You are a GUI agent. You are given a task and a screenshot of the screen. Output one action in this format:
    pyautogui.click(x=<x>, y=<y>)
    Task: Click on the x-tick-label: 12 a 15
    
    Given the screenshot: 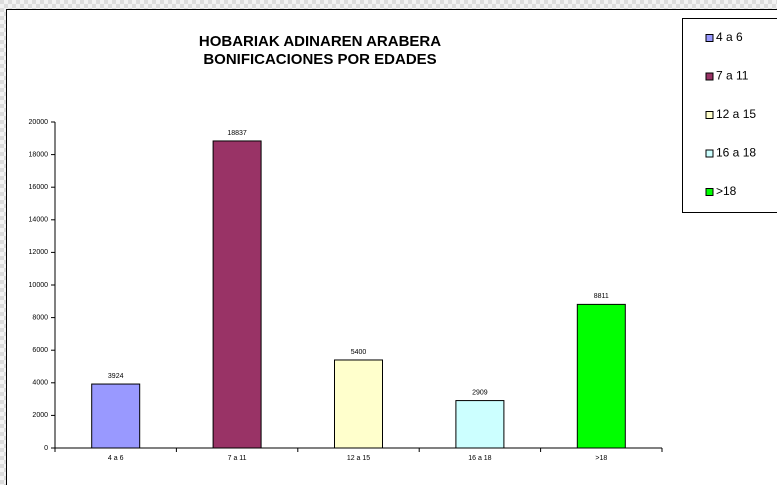 What is the action you would take?
    pyautogui.click(x=358, y=458)
    